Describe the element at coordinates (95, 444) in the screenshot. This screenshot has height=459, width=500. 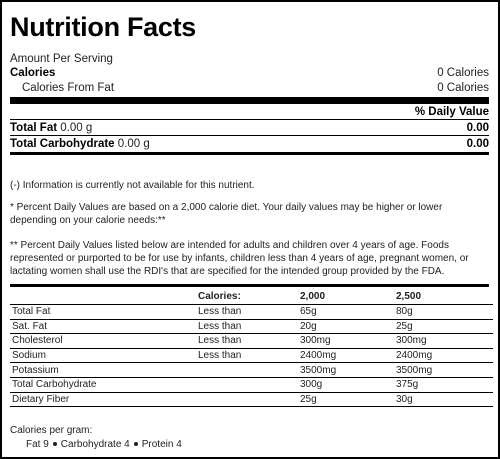
I see `carbohydrate-per-gram: Carbohydrate 4` at that location.